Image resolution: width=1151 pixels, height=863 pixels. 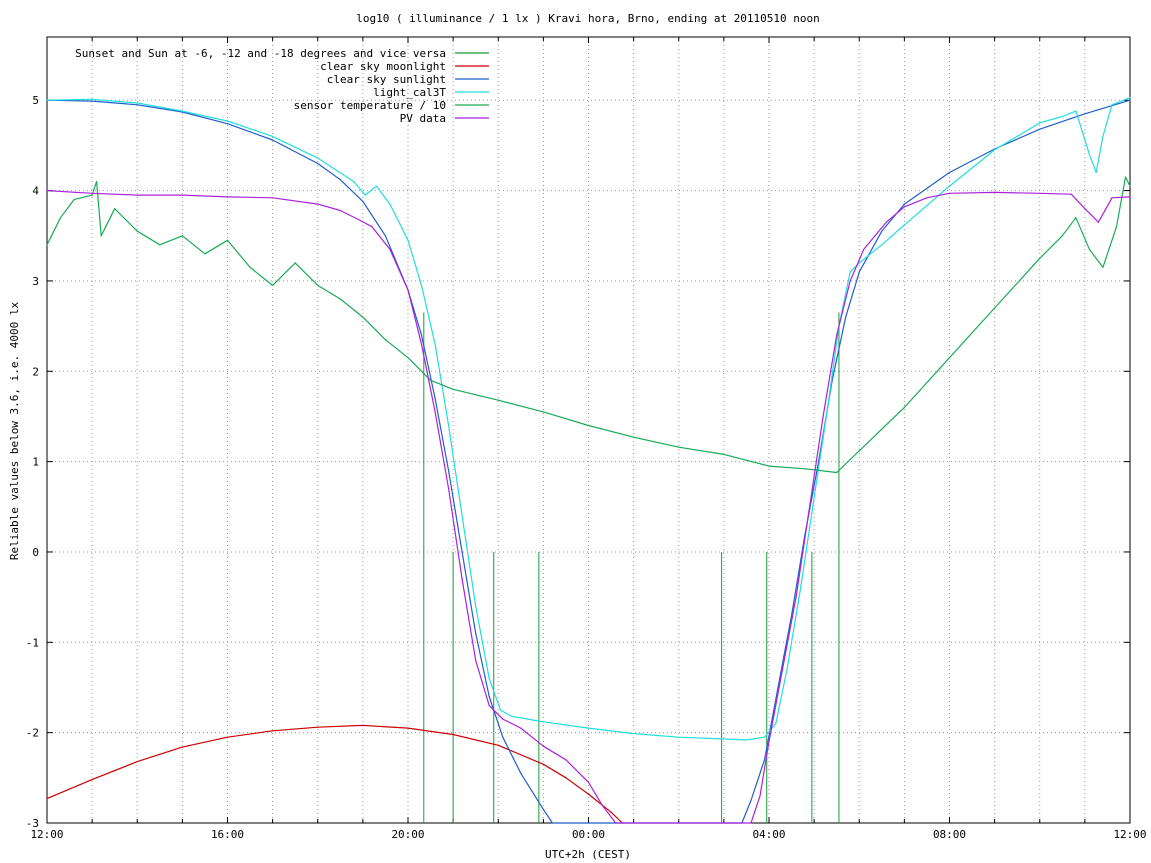 I want to click on y-tick-label: 5, so click(x=35, y=100).